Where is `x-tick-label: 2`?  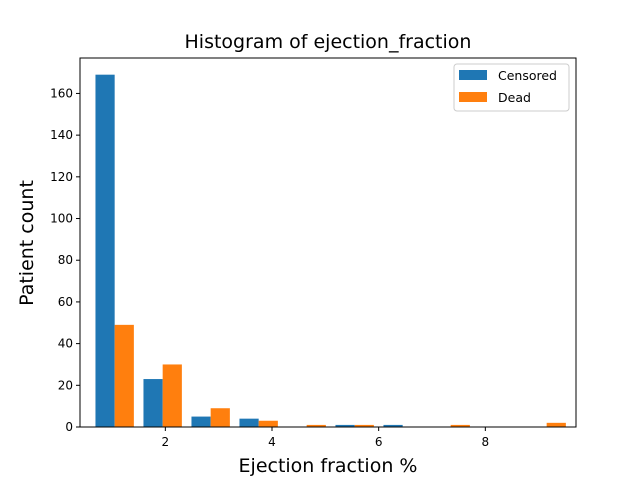
x-tick-label: 2 is located at coordinates (166, 442).